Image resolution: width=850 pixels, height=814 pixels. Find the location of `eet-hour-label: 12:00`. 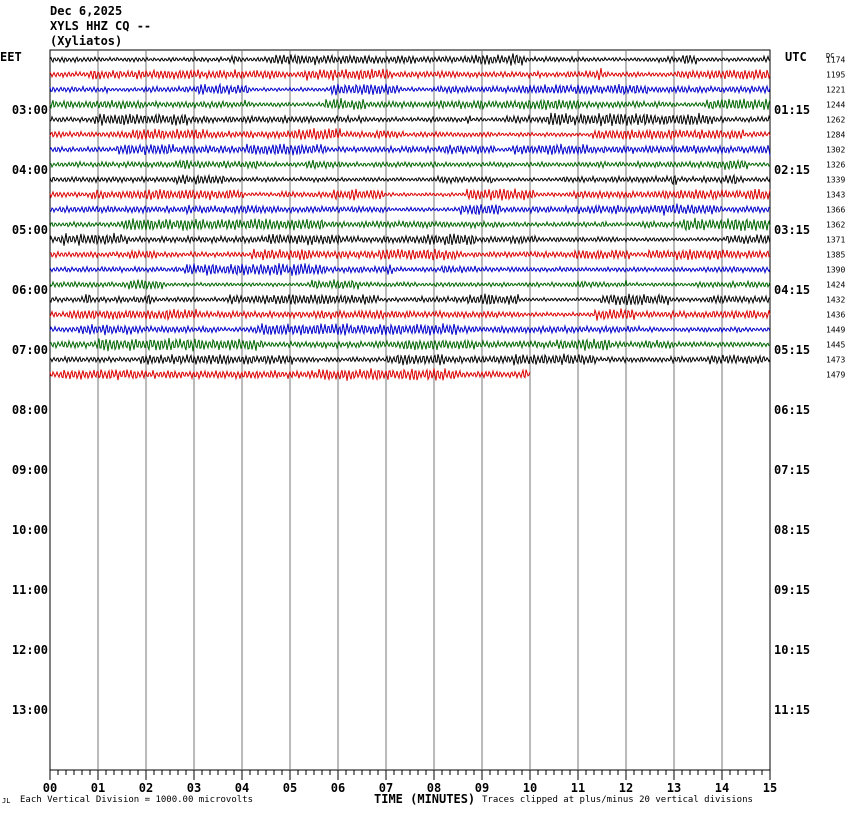

eet-hour-label: 12:00 is located at coordinates (30, 650).